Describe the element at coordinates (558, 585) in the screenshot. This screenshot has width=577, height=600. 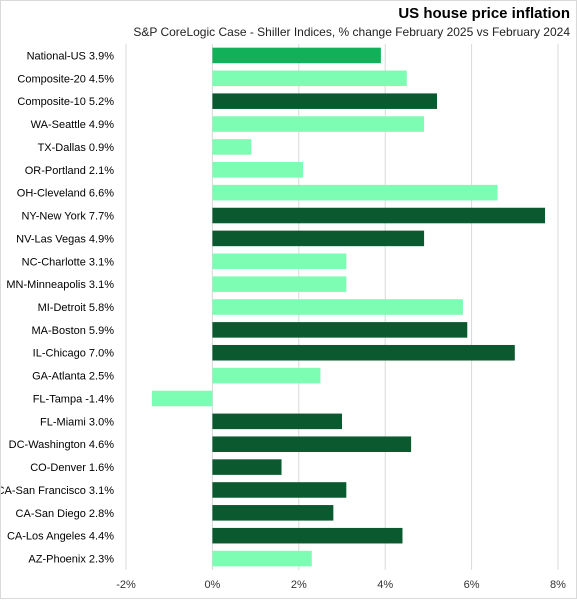
I see `x-tick-label: 8%` at that location.